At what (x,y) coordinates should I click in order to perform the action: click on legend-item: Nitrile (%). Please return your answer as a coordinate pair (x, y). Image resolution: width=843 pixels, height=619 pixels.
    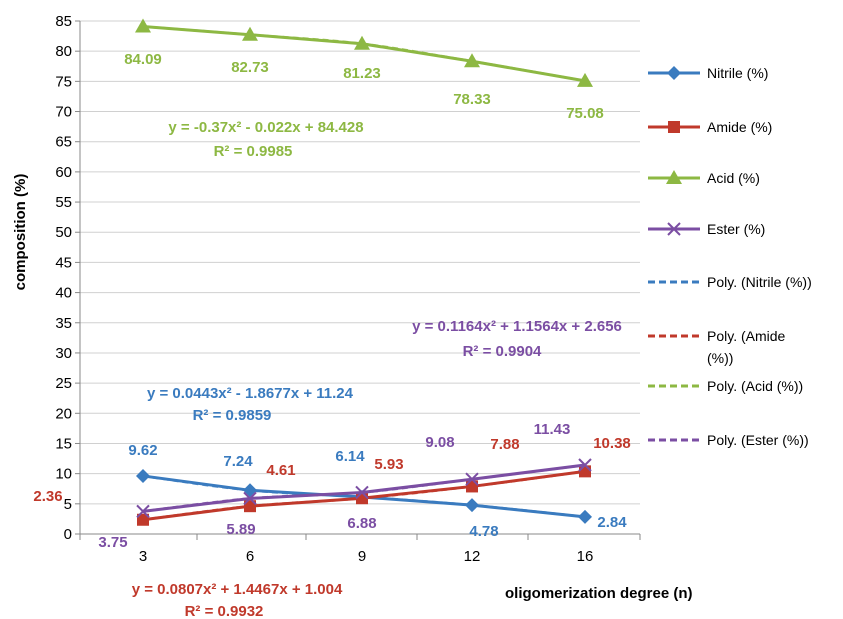
    Looking at the image, I should click on (708, 73).